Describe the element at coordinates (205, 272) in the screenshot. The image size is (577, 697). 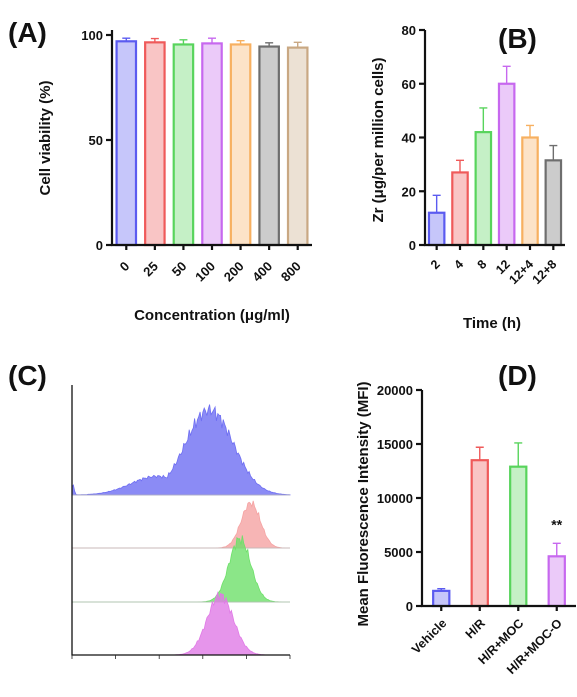
I see `chartA-xtick-label-3: 100` at that location.